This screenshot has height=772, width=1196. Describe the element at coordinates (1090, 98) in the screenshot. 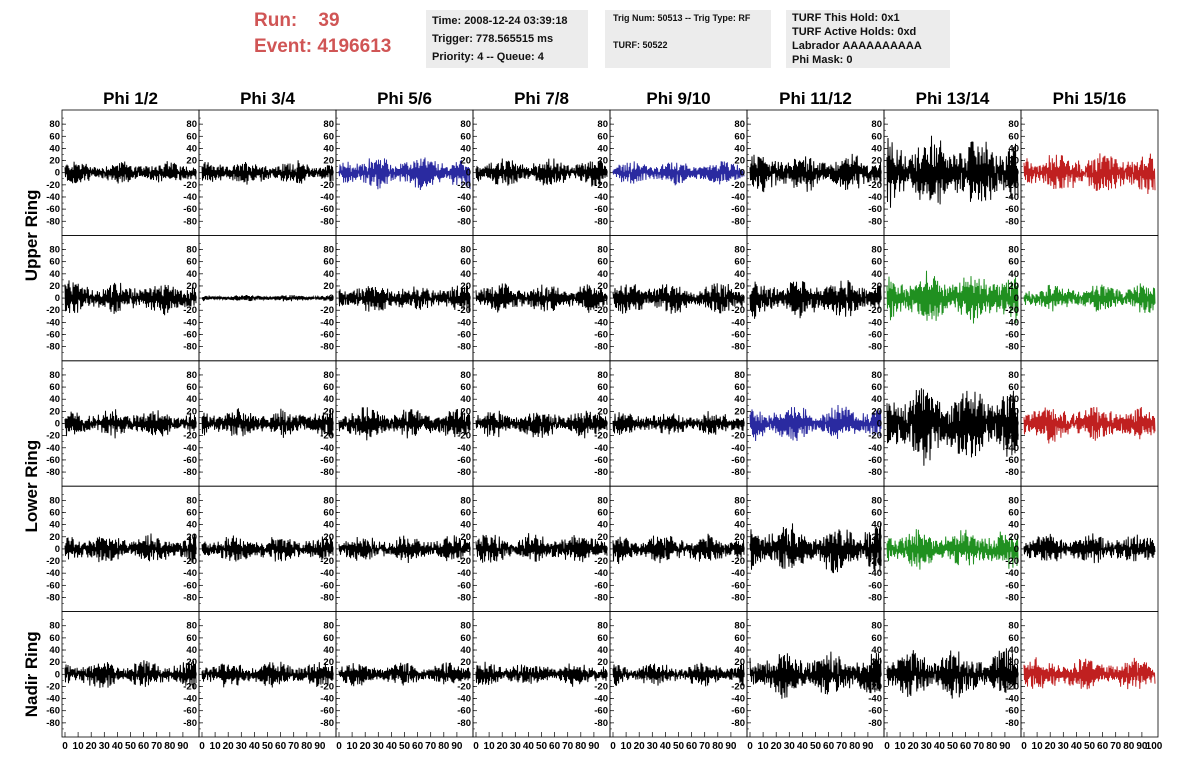

I see `column-header: Phi 15/16` at that location.